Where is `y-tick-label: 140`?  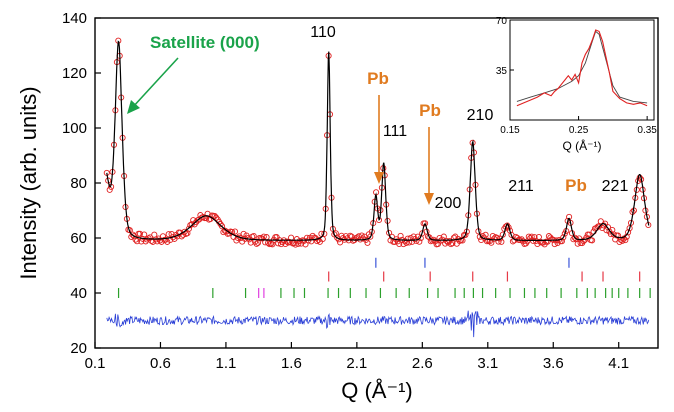
y-tick-label: 140 is located at coordinates (74, 18).